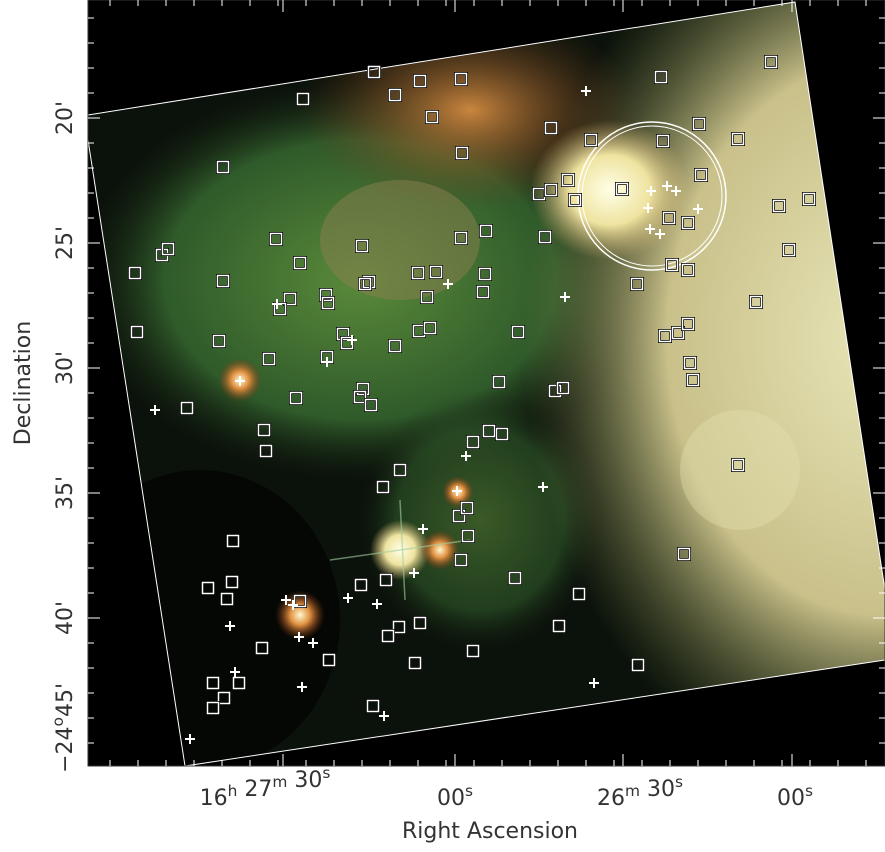 The height and width of the screenshot is (852, 885). I want to click on y-tick-label: −24o, so click(63, 745).